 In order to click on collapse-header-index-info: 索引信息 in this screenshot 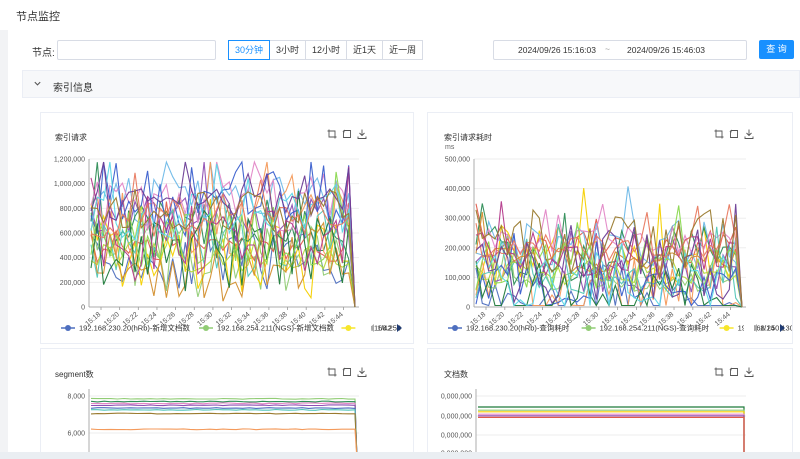, I will do `click(411, 84)`.